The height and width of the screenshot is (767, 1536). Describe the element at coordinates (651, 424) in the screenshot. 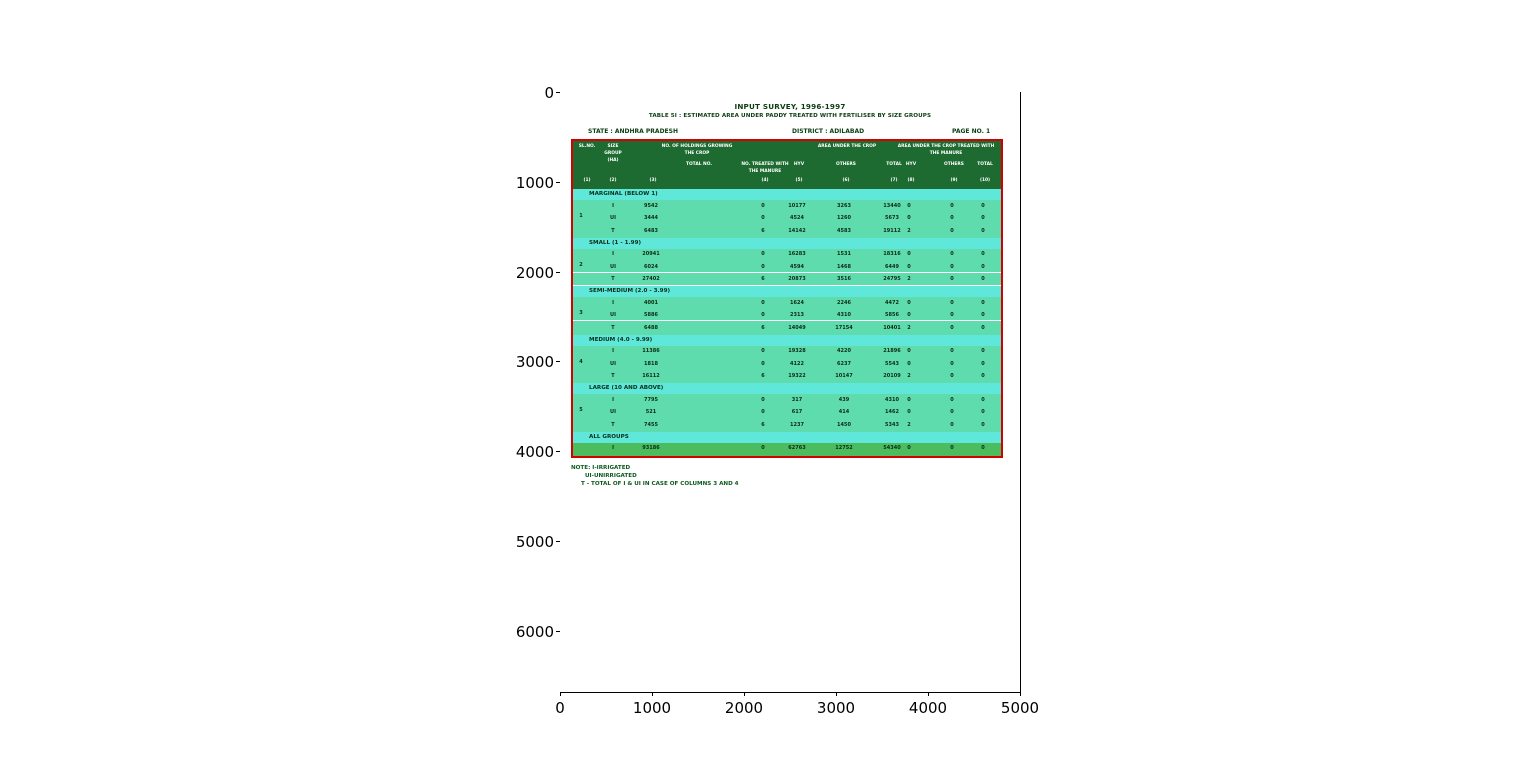

I see `row-c3-4-2: 7455` at that location.